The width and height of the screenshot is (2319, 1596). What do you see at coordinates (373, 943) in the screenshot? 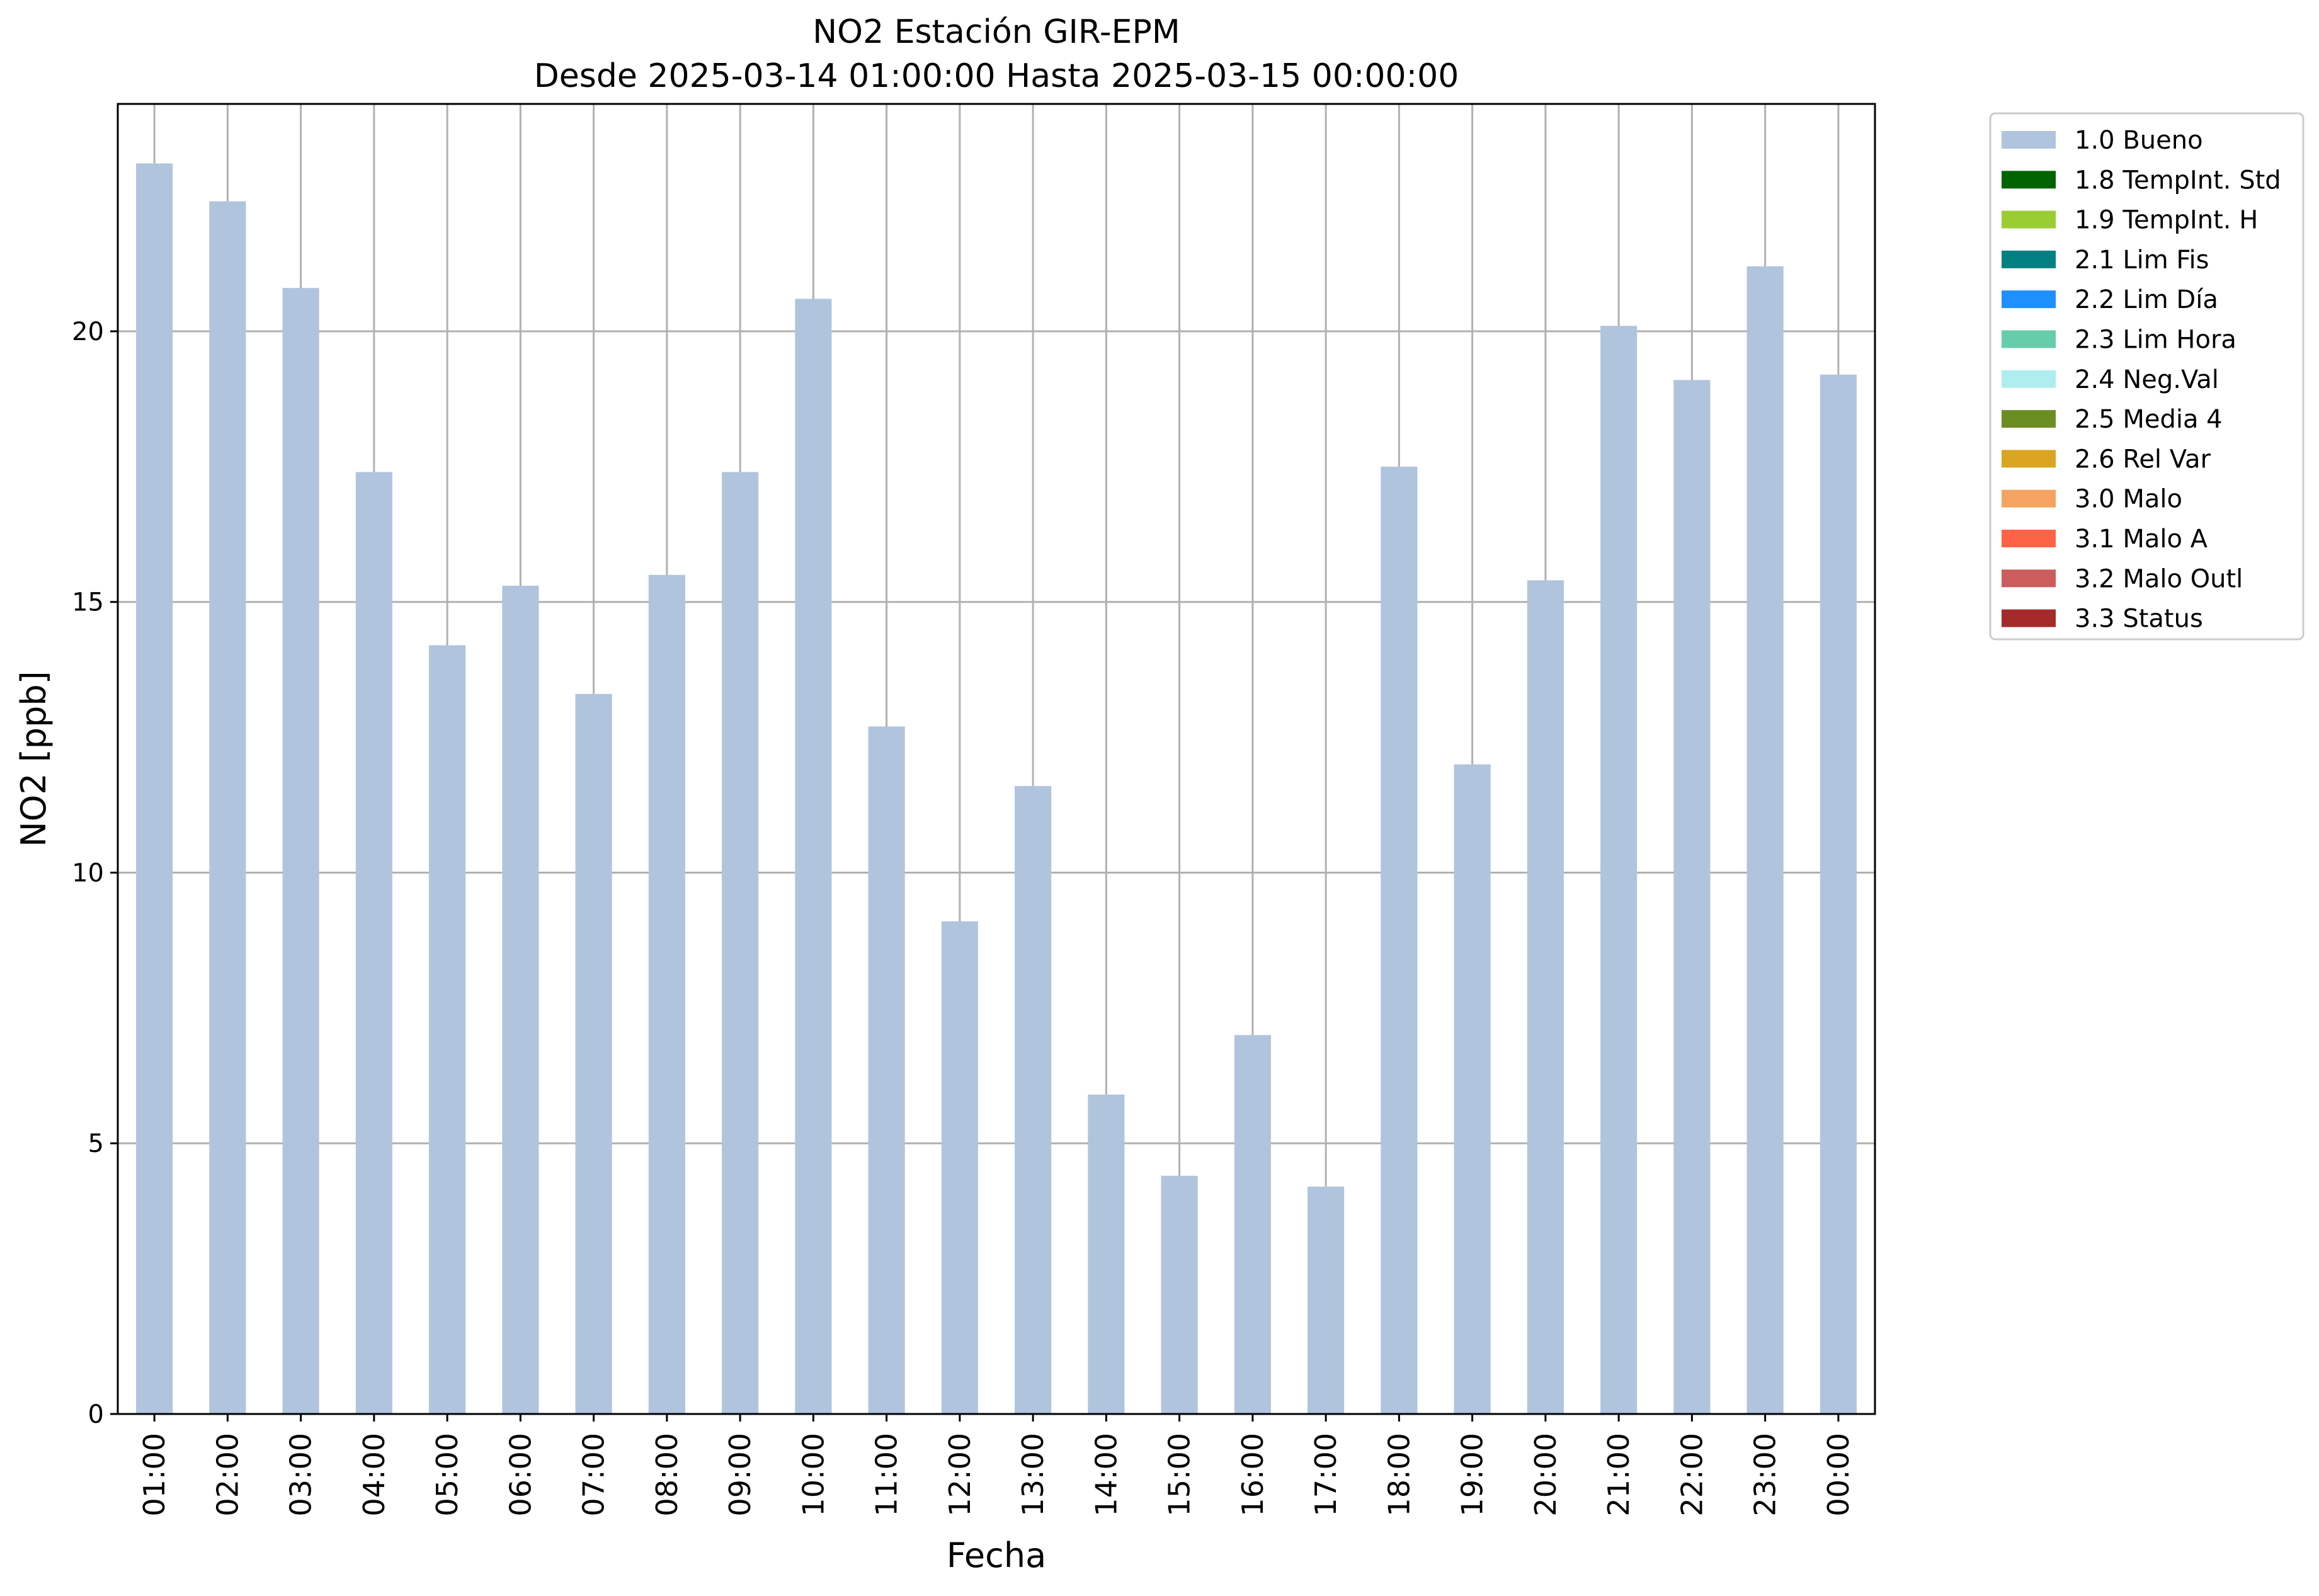
I see `bar-04:00` at bounding box center [373, 943].